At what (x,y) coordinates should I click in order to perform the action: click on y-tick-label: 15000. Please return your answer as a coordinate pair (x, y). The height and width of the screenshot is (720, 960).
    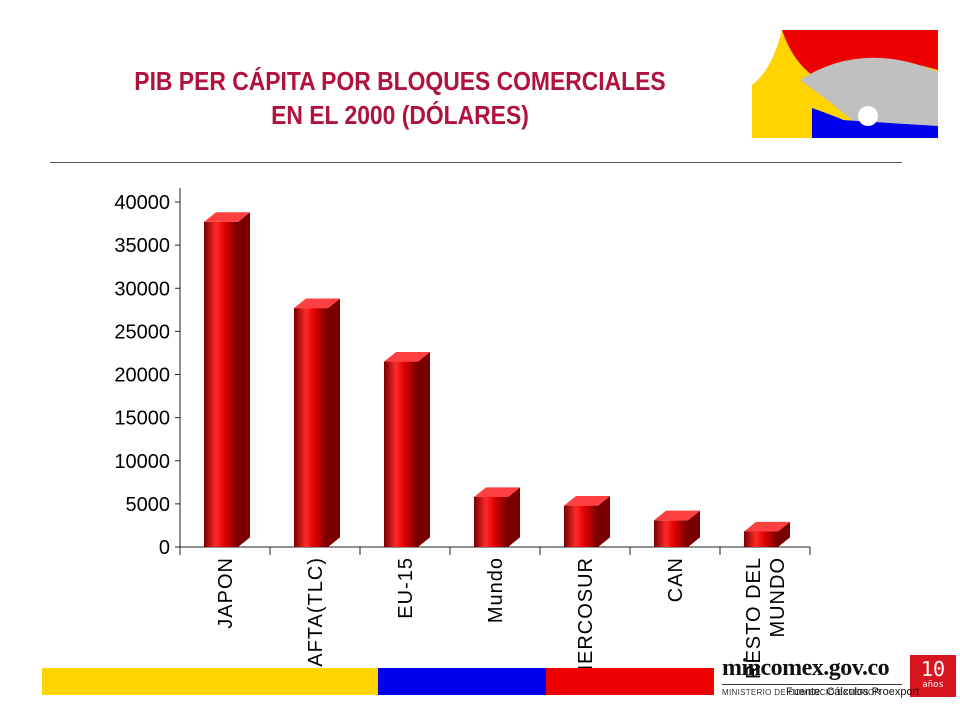
    Looking at the image, I should click on (142, 419).